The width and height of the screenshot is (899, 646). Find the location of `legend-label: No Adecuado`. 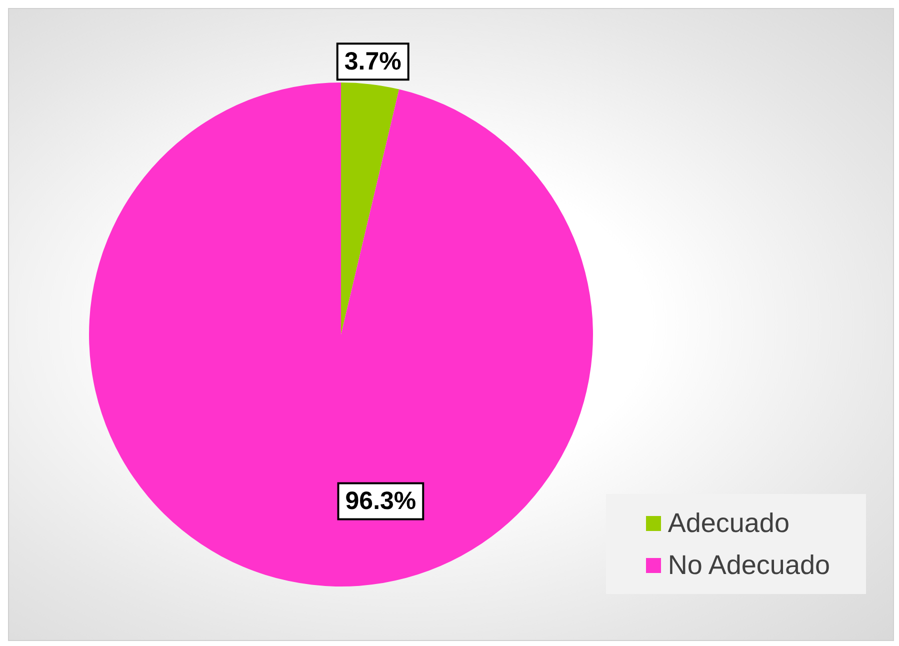

legend-label: No Adecuado is located at coordinates (749, 565).